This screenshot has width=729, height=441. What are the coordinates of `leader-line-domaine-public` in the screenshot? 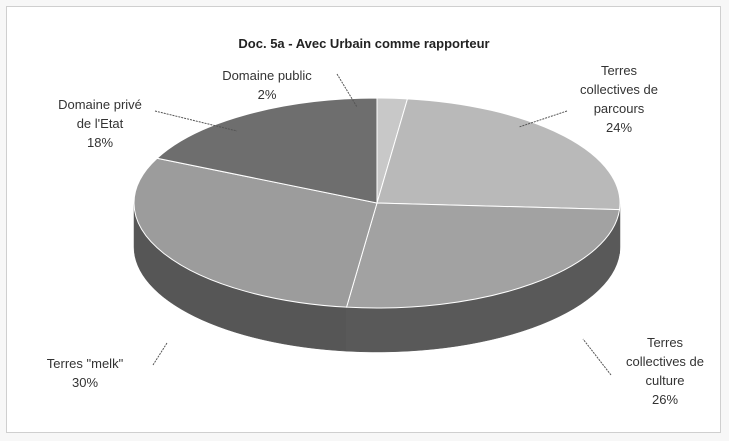 It's located at (347, 90).